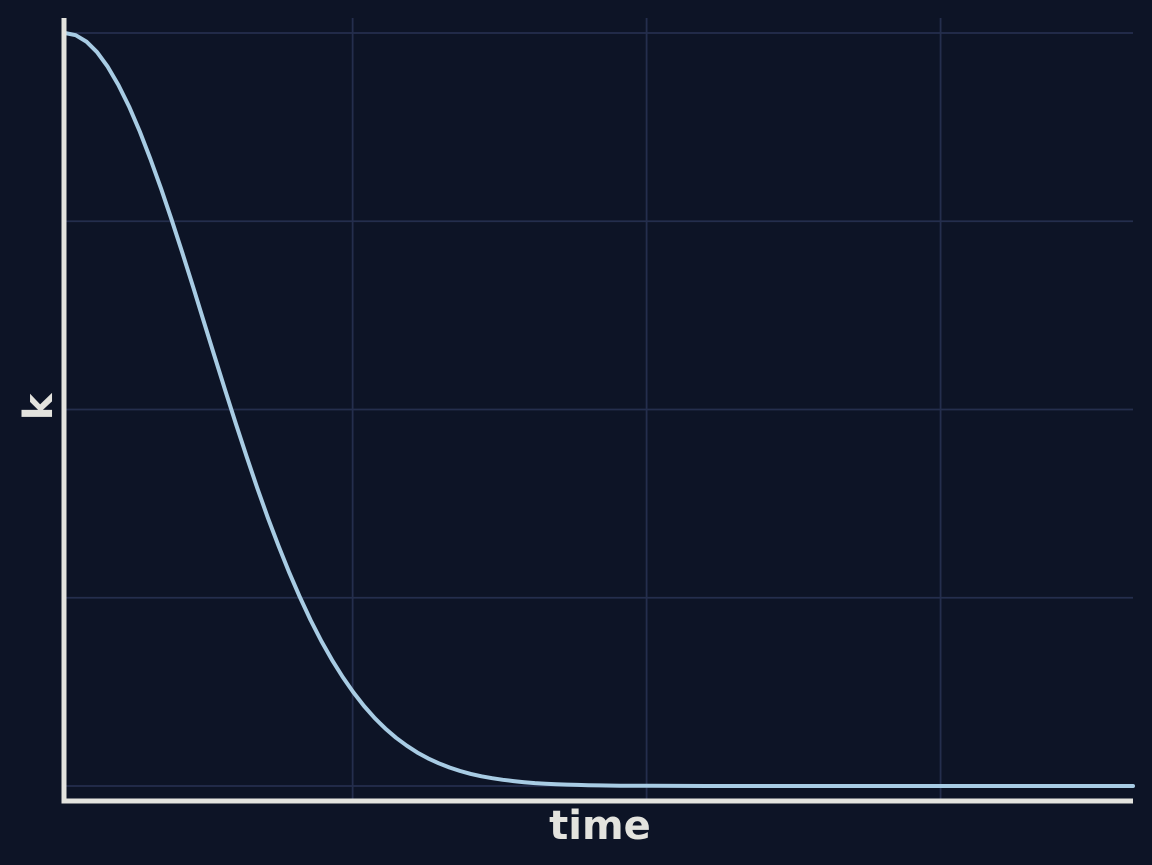 Image resolution: width=1152 pixels, height=865 pixels. Describe the element at coordinates (600, 826) in the screenshot. I see `x-axis-label: time` at that location.